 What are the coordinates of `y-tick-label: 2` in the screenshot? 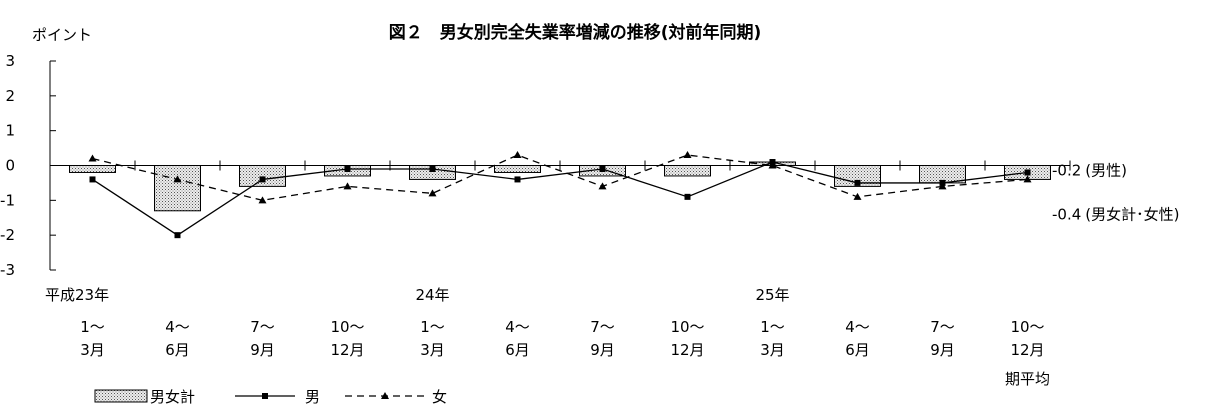 It's located at (10, 96).